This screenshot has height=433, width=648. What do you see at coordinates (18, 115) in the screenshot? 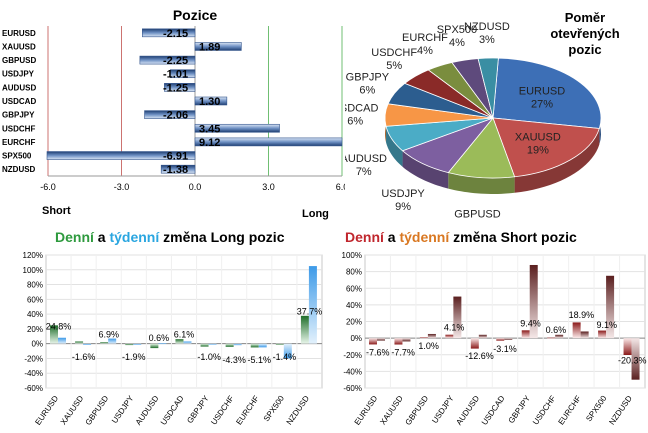
I see `category-label: GBPJPY` at bounding box center [18, 115].